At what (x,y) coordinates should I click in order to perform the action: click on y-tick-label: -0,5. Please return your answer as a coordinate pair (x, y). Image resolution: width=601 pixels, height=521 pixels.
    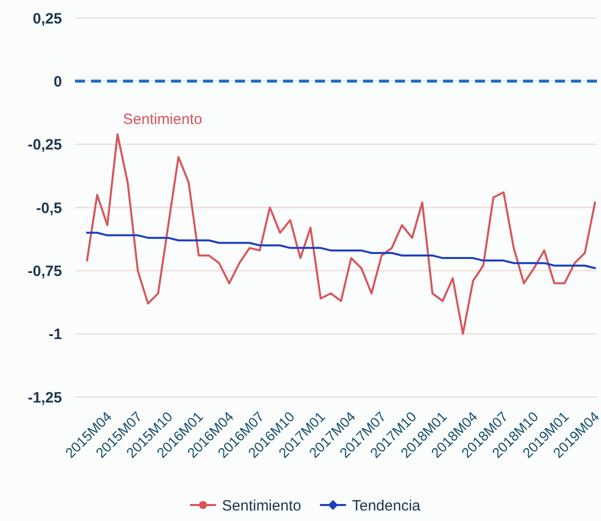
    Looking at the image, I should click on (49, 208).